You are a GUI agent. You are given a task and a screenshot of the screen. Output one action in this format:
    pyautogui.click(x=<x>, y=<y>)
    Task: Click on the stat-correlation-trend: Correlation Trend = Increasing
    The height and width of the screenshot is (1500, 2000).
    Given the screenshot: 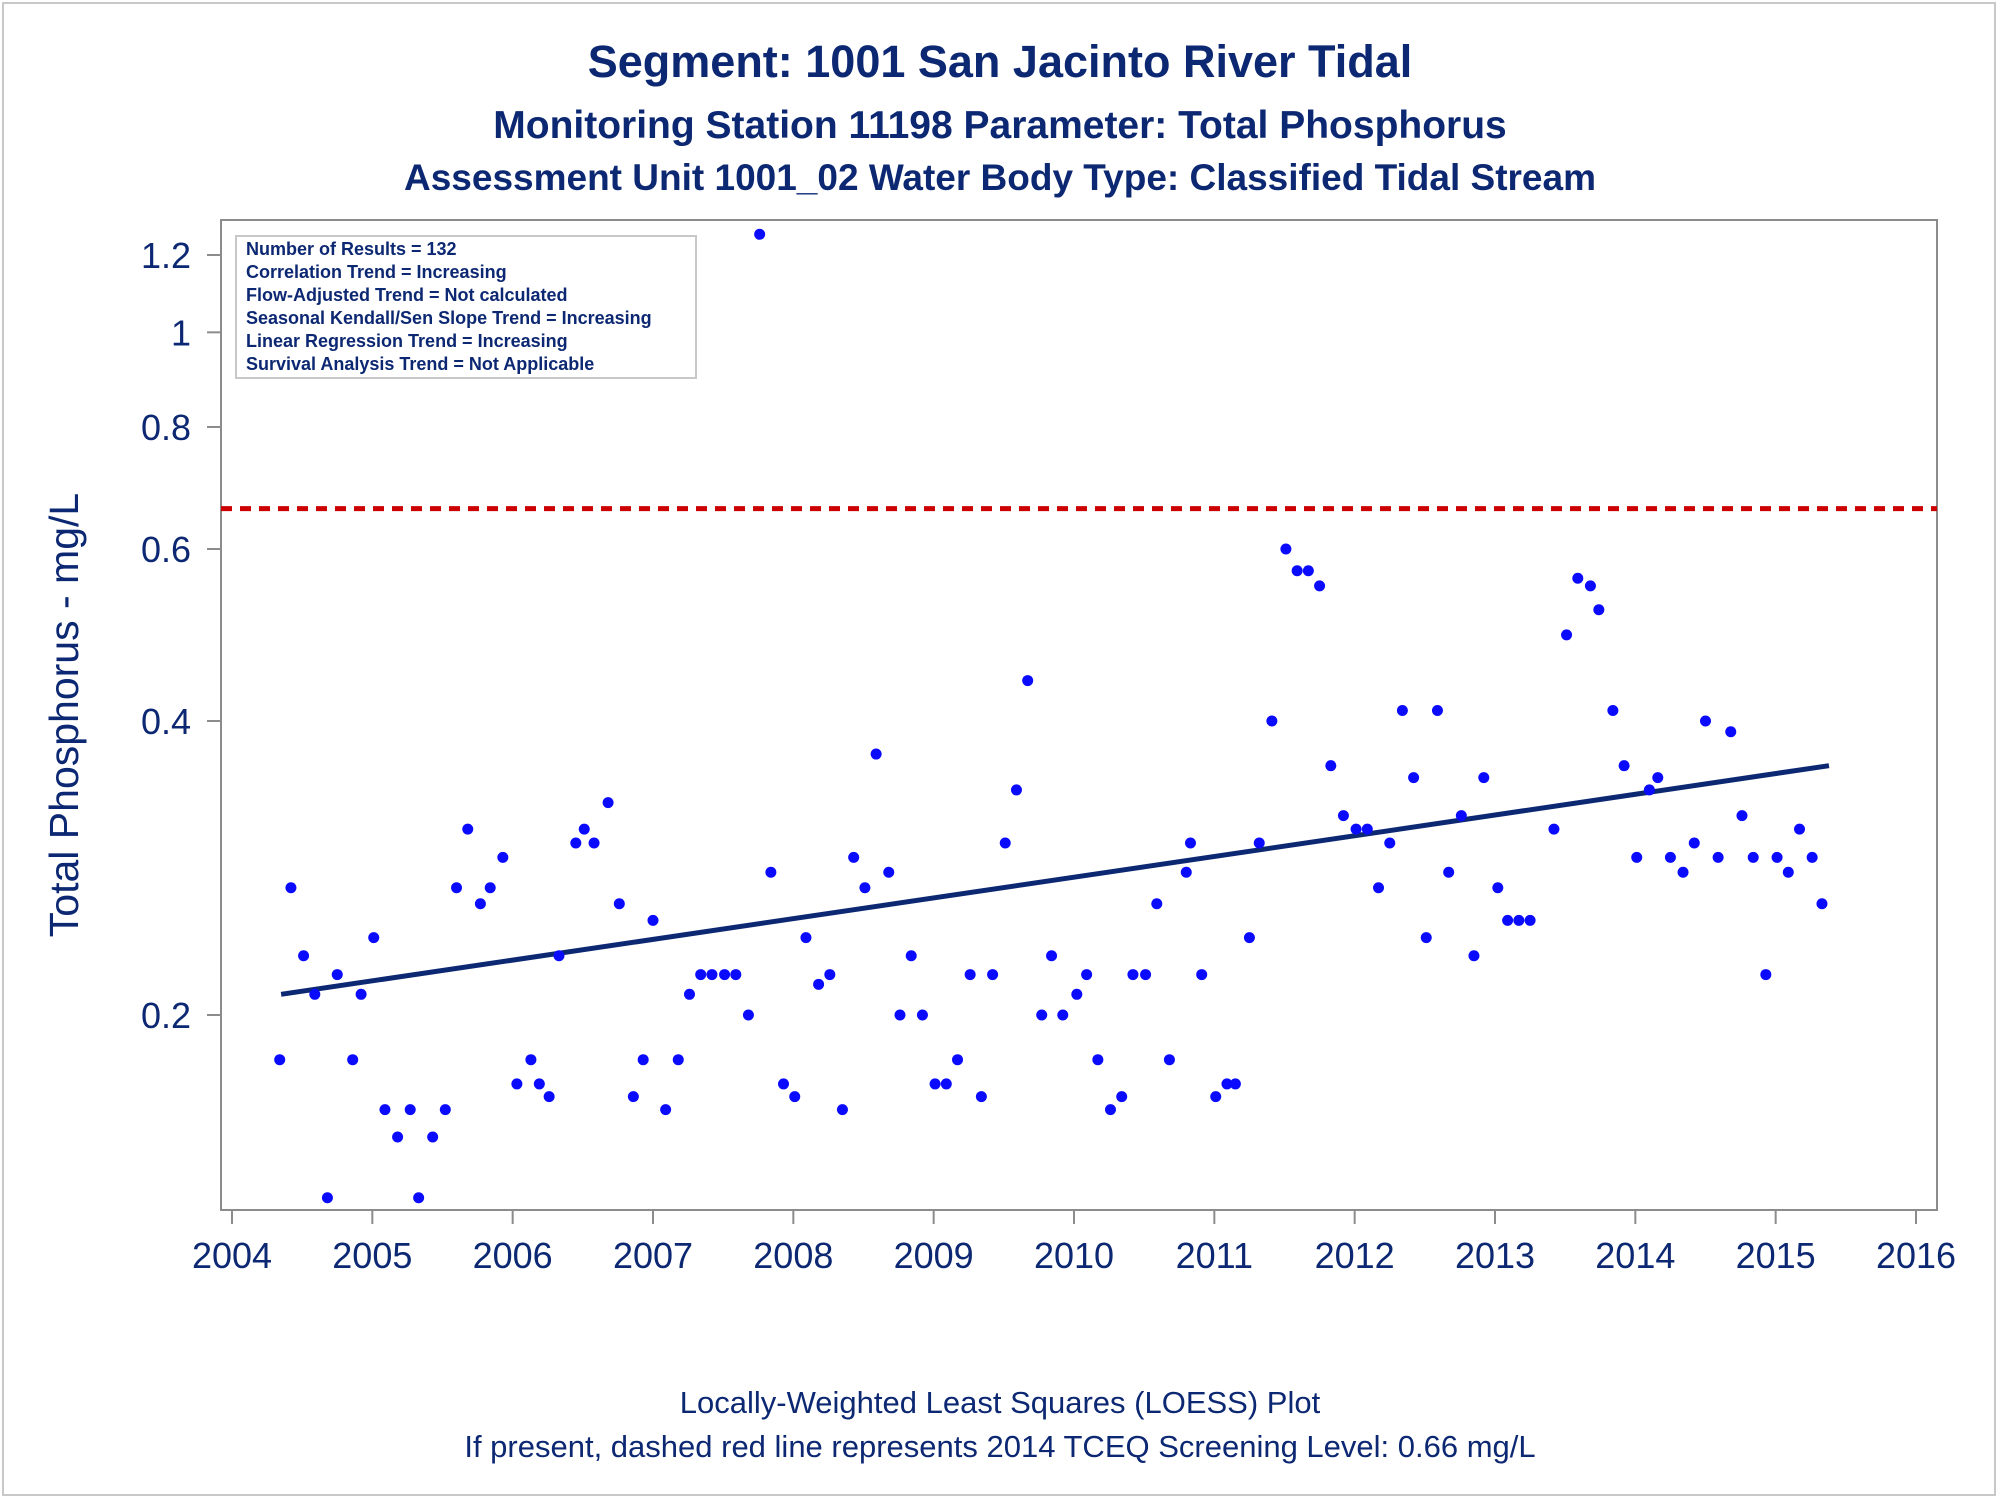 What is the action you would take?
    pyautogui.click(x=376, y=272)
    